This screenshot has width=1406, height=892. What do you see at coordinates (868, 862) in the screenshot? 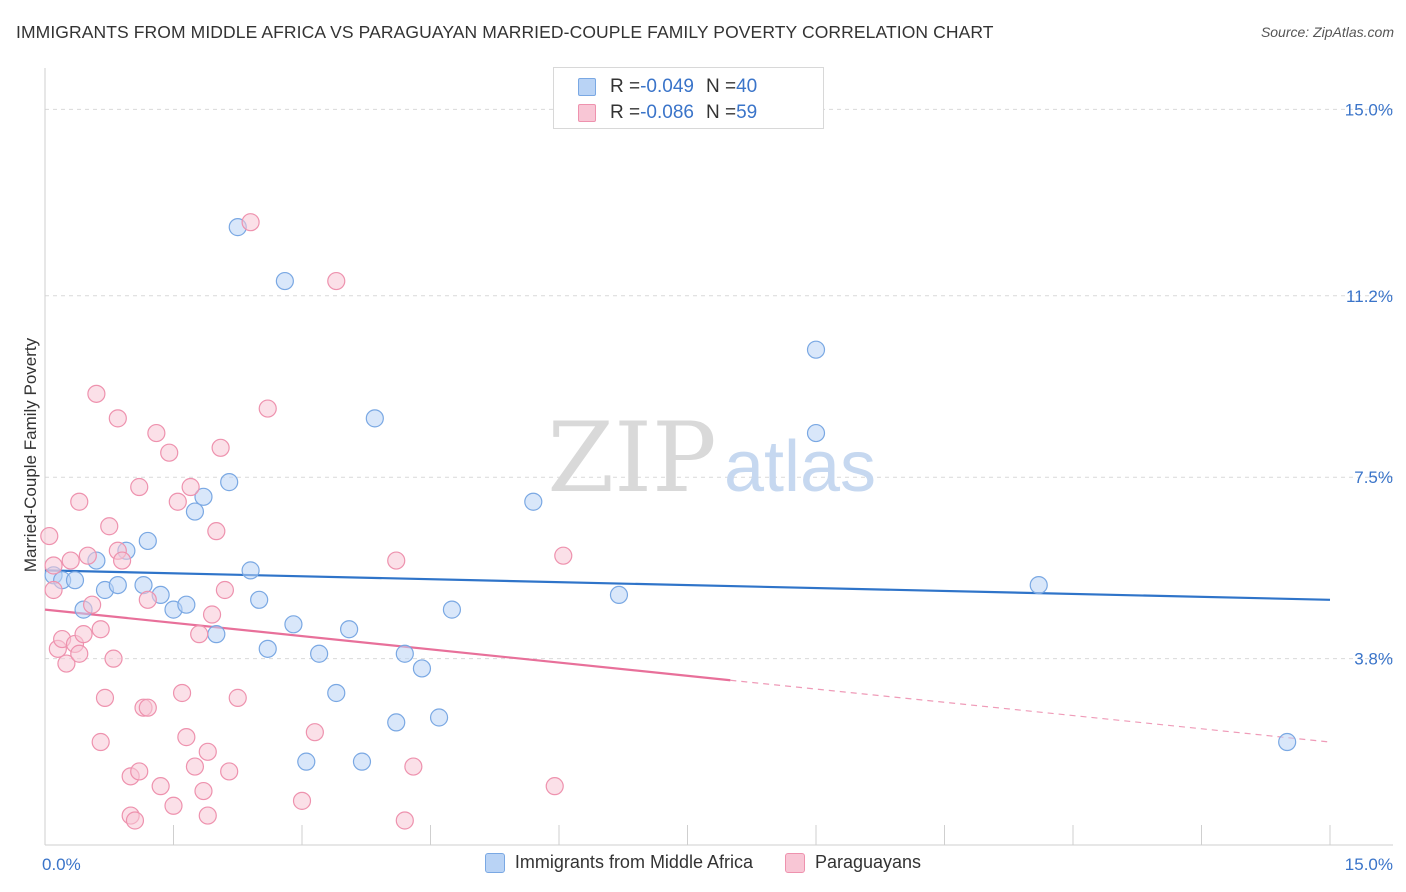
I see `legend-label: Paraguayans` at bounding box center [868, 862].